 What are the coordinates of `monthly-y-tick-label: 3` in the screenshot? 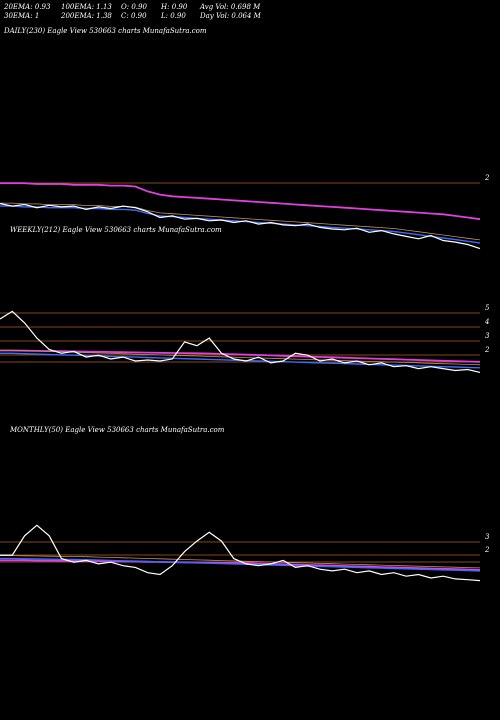 It's located at (487, 537).